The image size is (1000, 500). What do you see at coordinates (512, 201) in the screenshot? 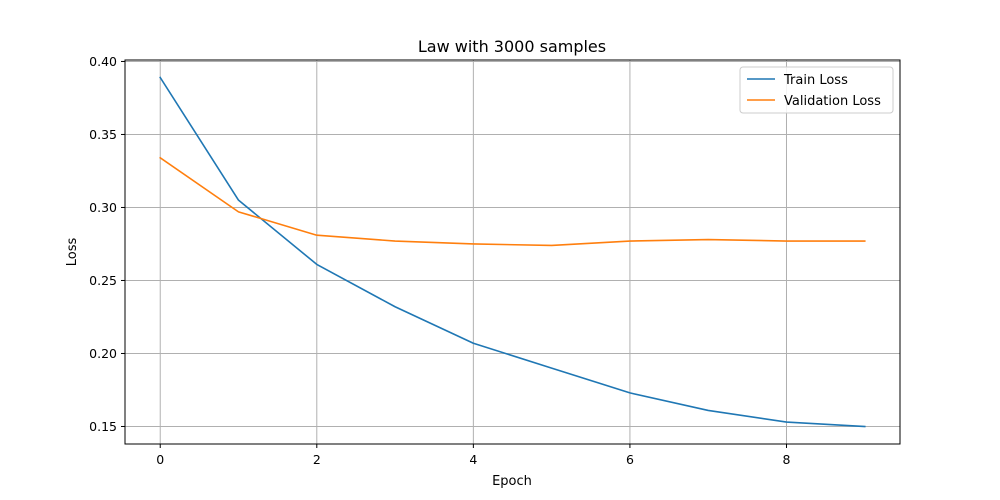
I see `series-line-validation-loss` at bounding box center [512, 201].